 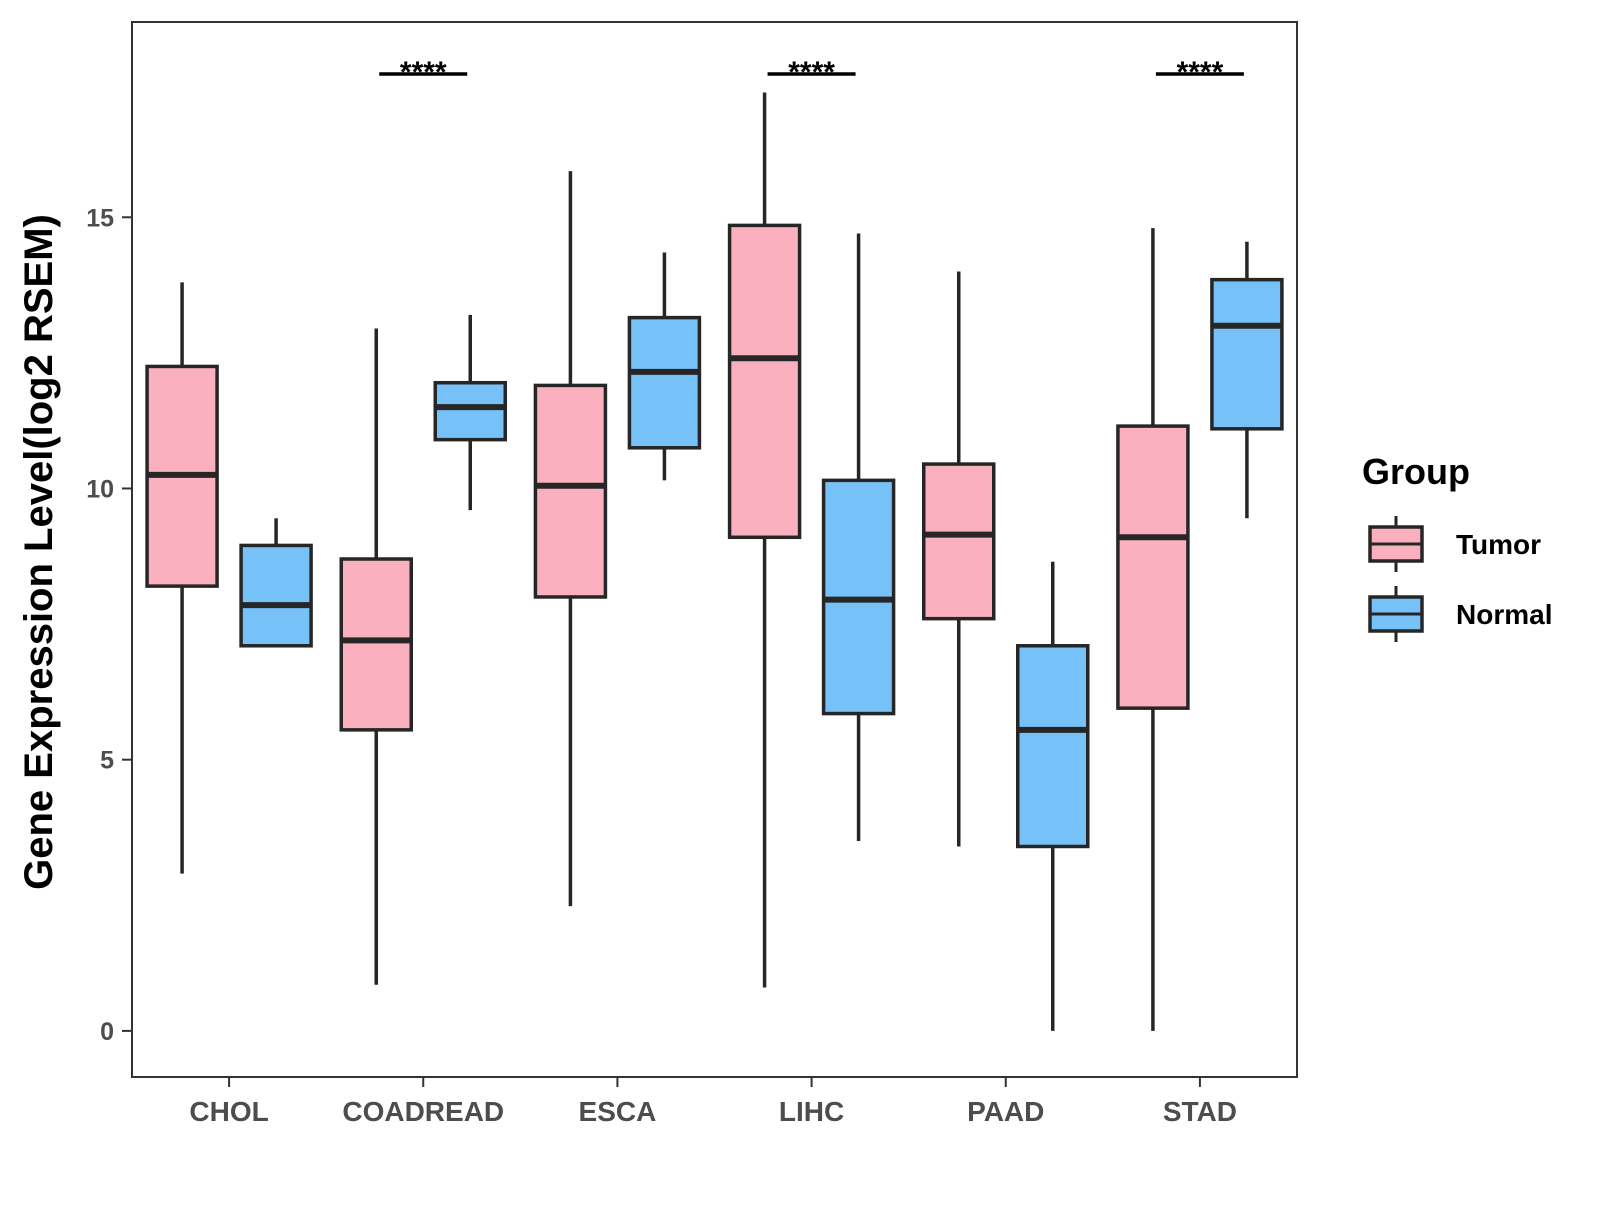 I want to click on box-tumor-lihc, so click(x=764, y=540).